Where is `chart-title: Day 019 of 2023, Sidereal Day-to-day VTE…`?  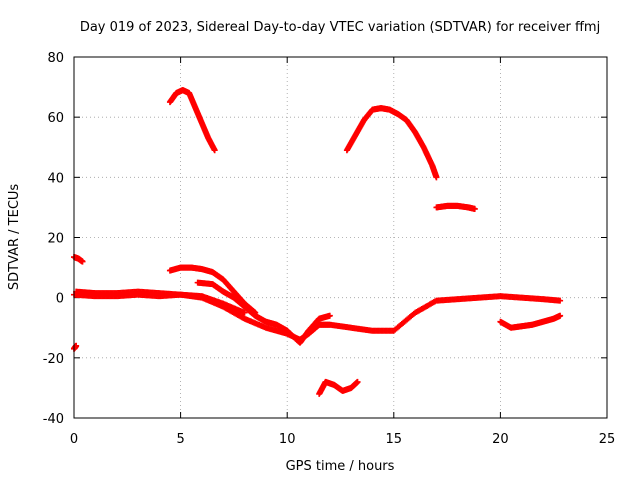 chart-title: Day 019 of 2023, Sidereal Day-to-day VTE… is located at coordinates (340, 27).